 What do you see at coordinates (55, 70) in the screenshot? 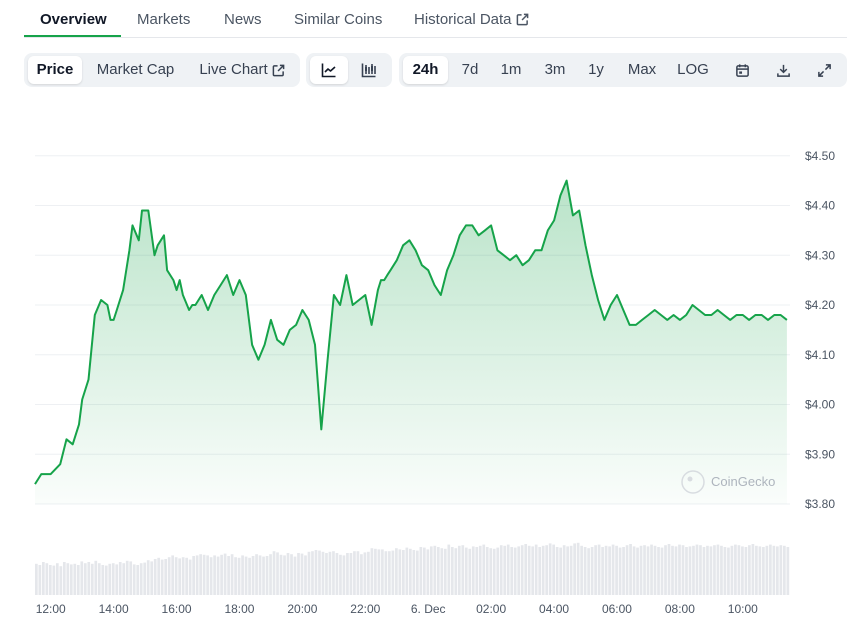
I see `price-button: Price` at bounding box center [55, 70].